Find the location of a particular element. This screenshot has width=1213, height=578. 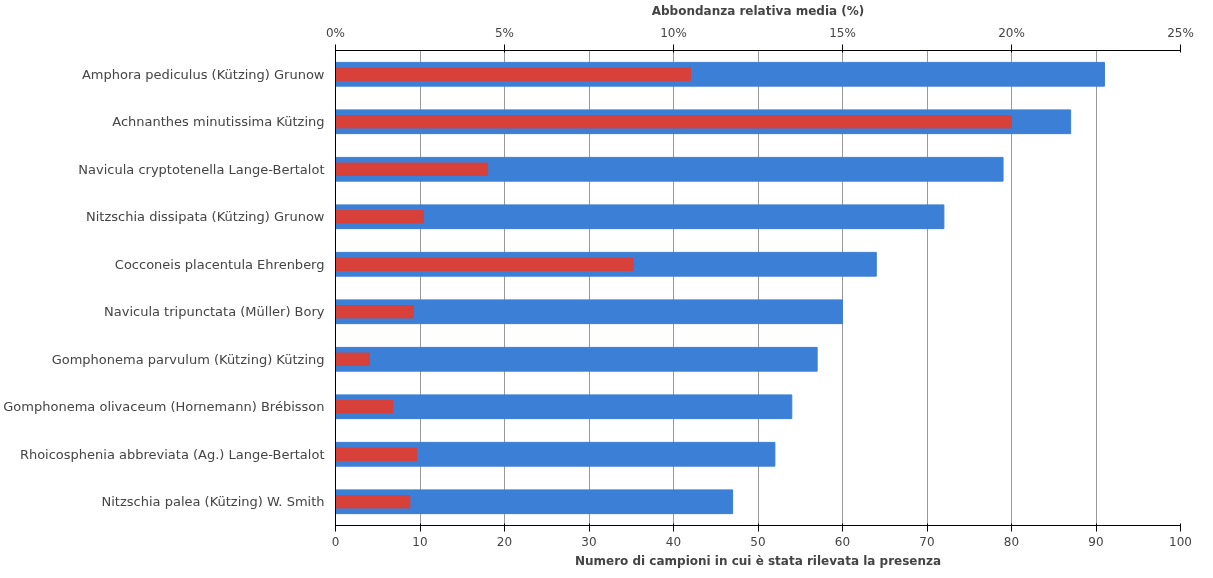

x-tick-label: 100 is located at coordinates (1180, 541).